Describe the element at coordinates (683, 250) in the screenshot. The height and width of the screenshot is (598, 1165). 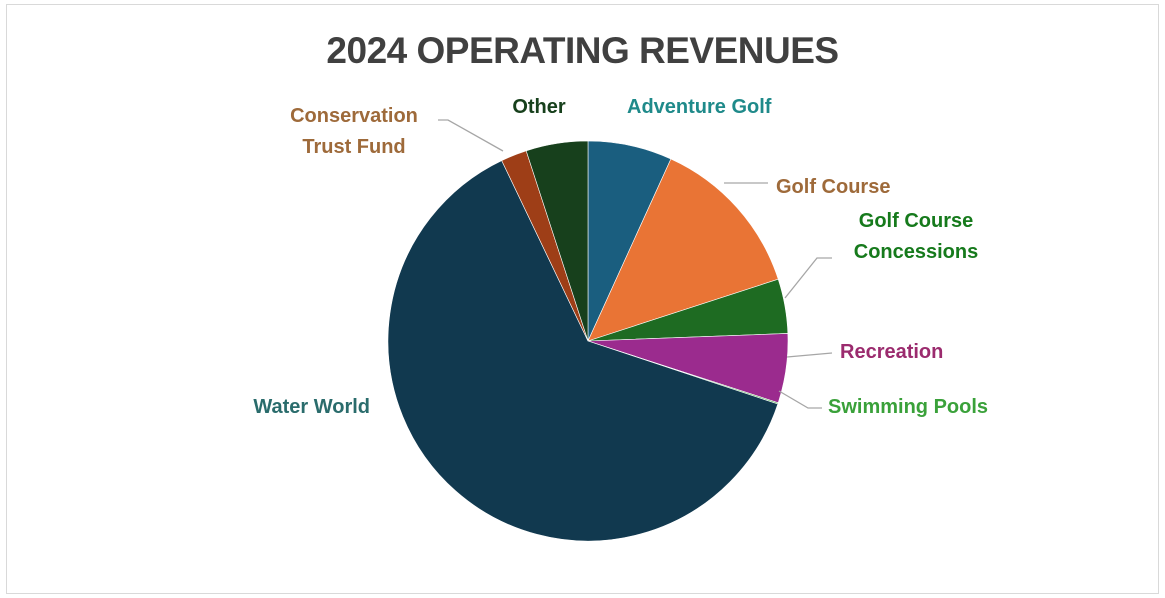
I see `pie-slice-golf-course` at that location.